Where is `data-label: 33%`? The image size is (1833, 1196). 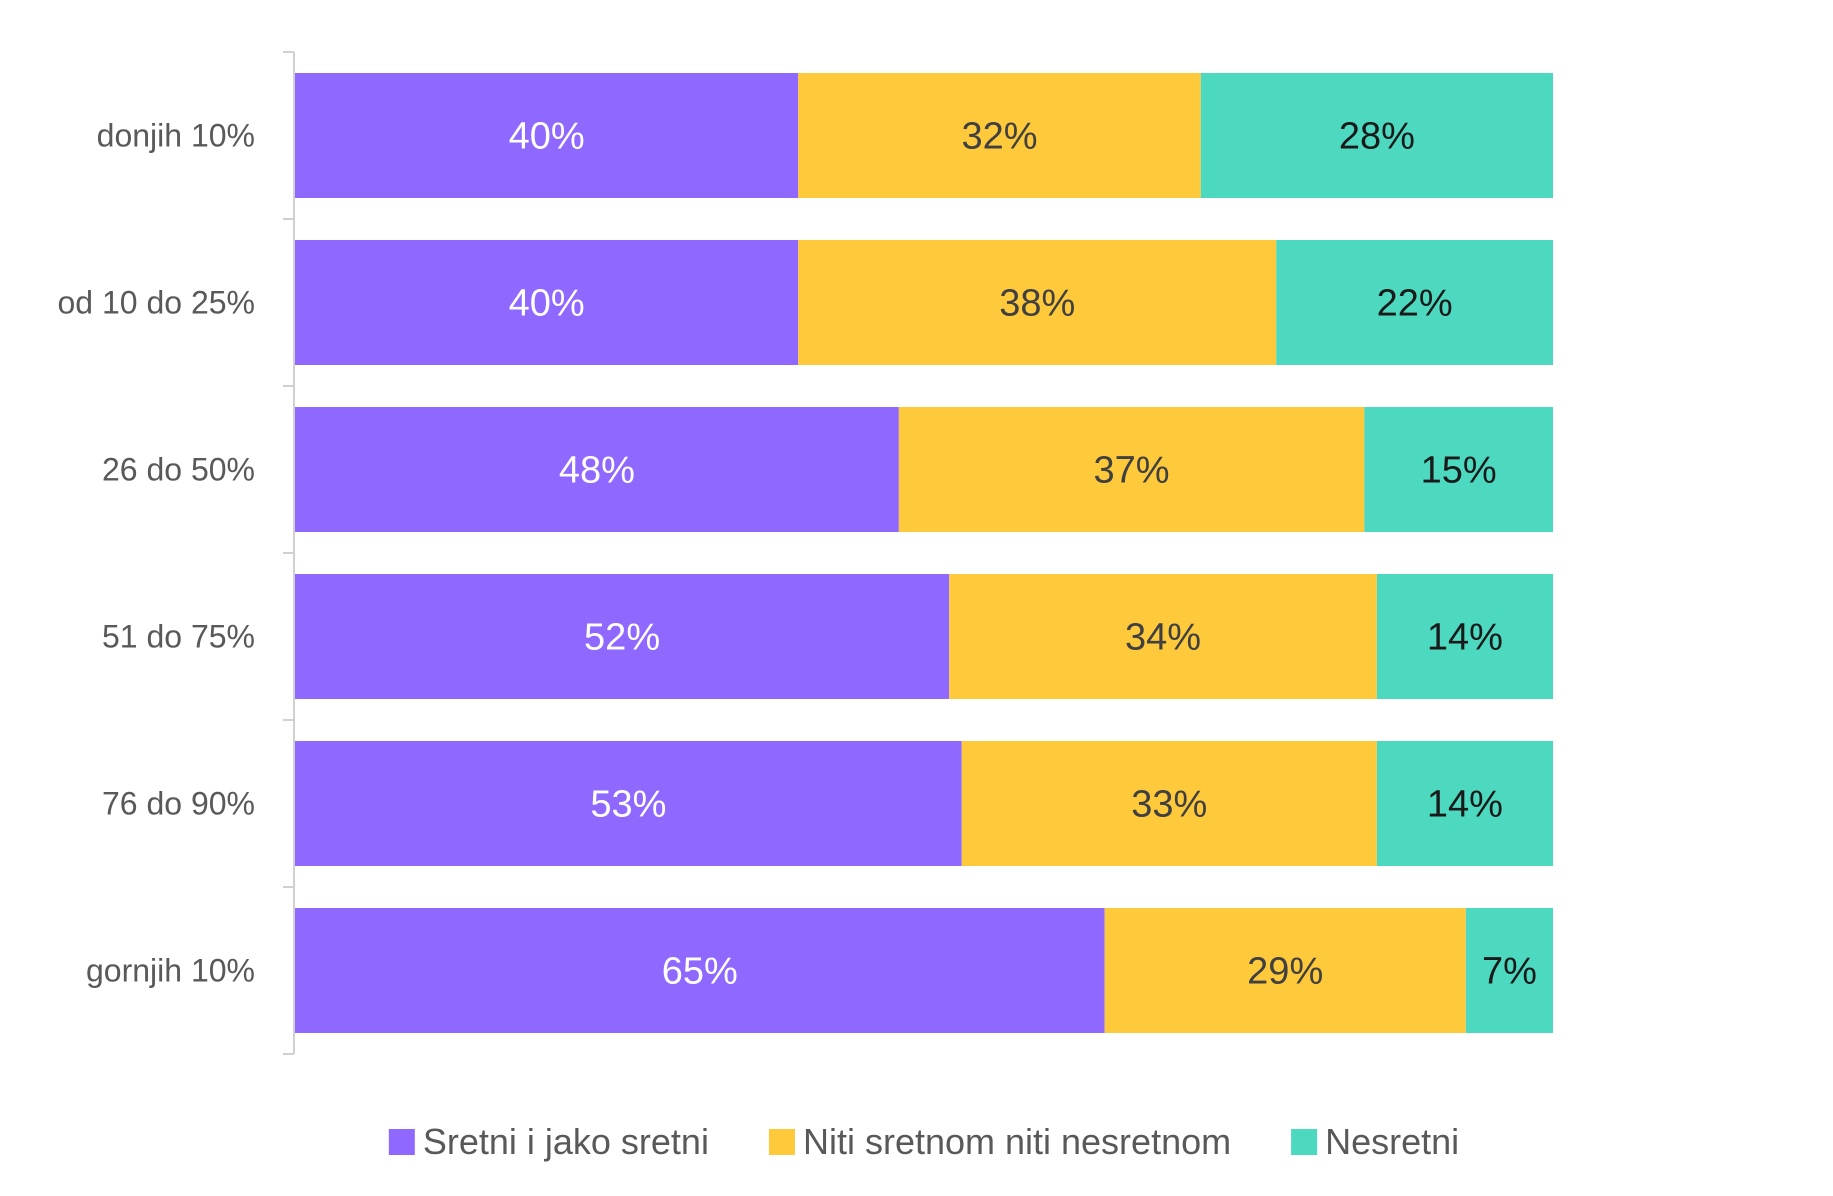 data-label: 33% is located at coordinates (1169, 805).